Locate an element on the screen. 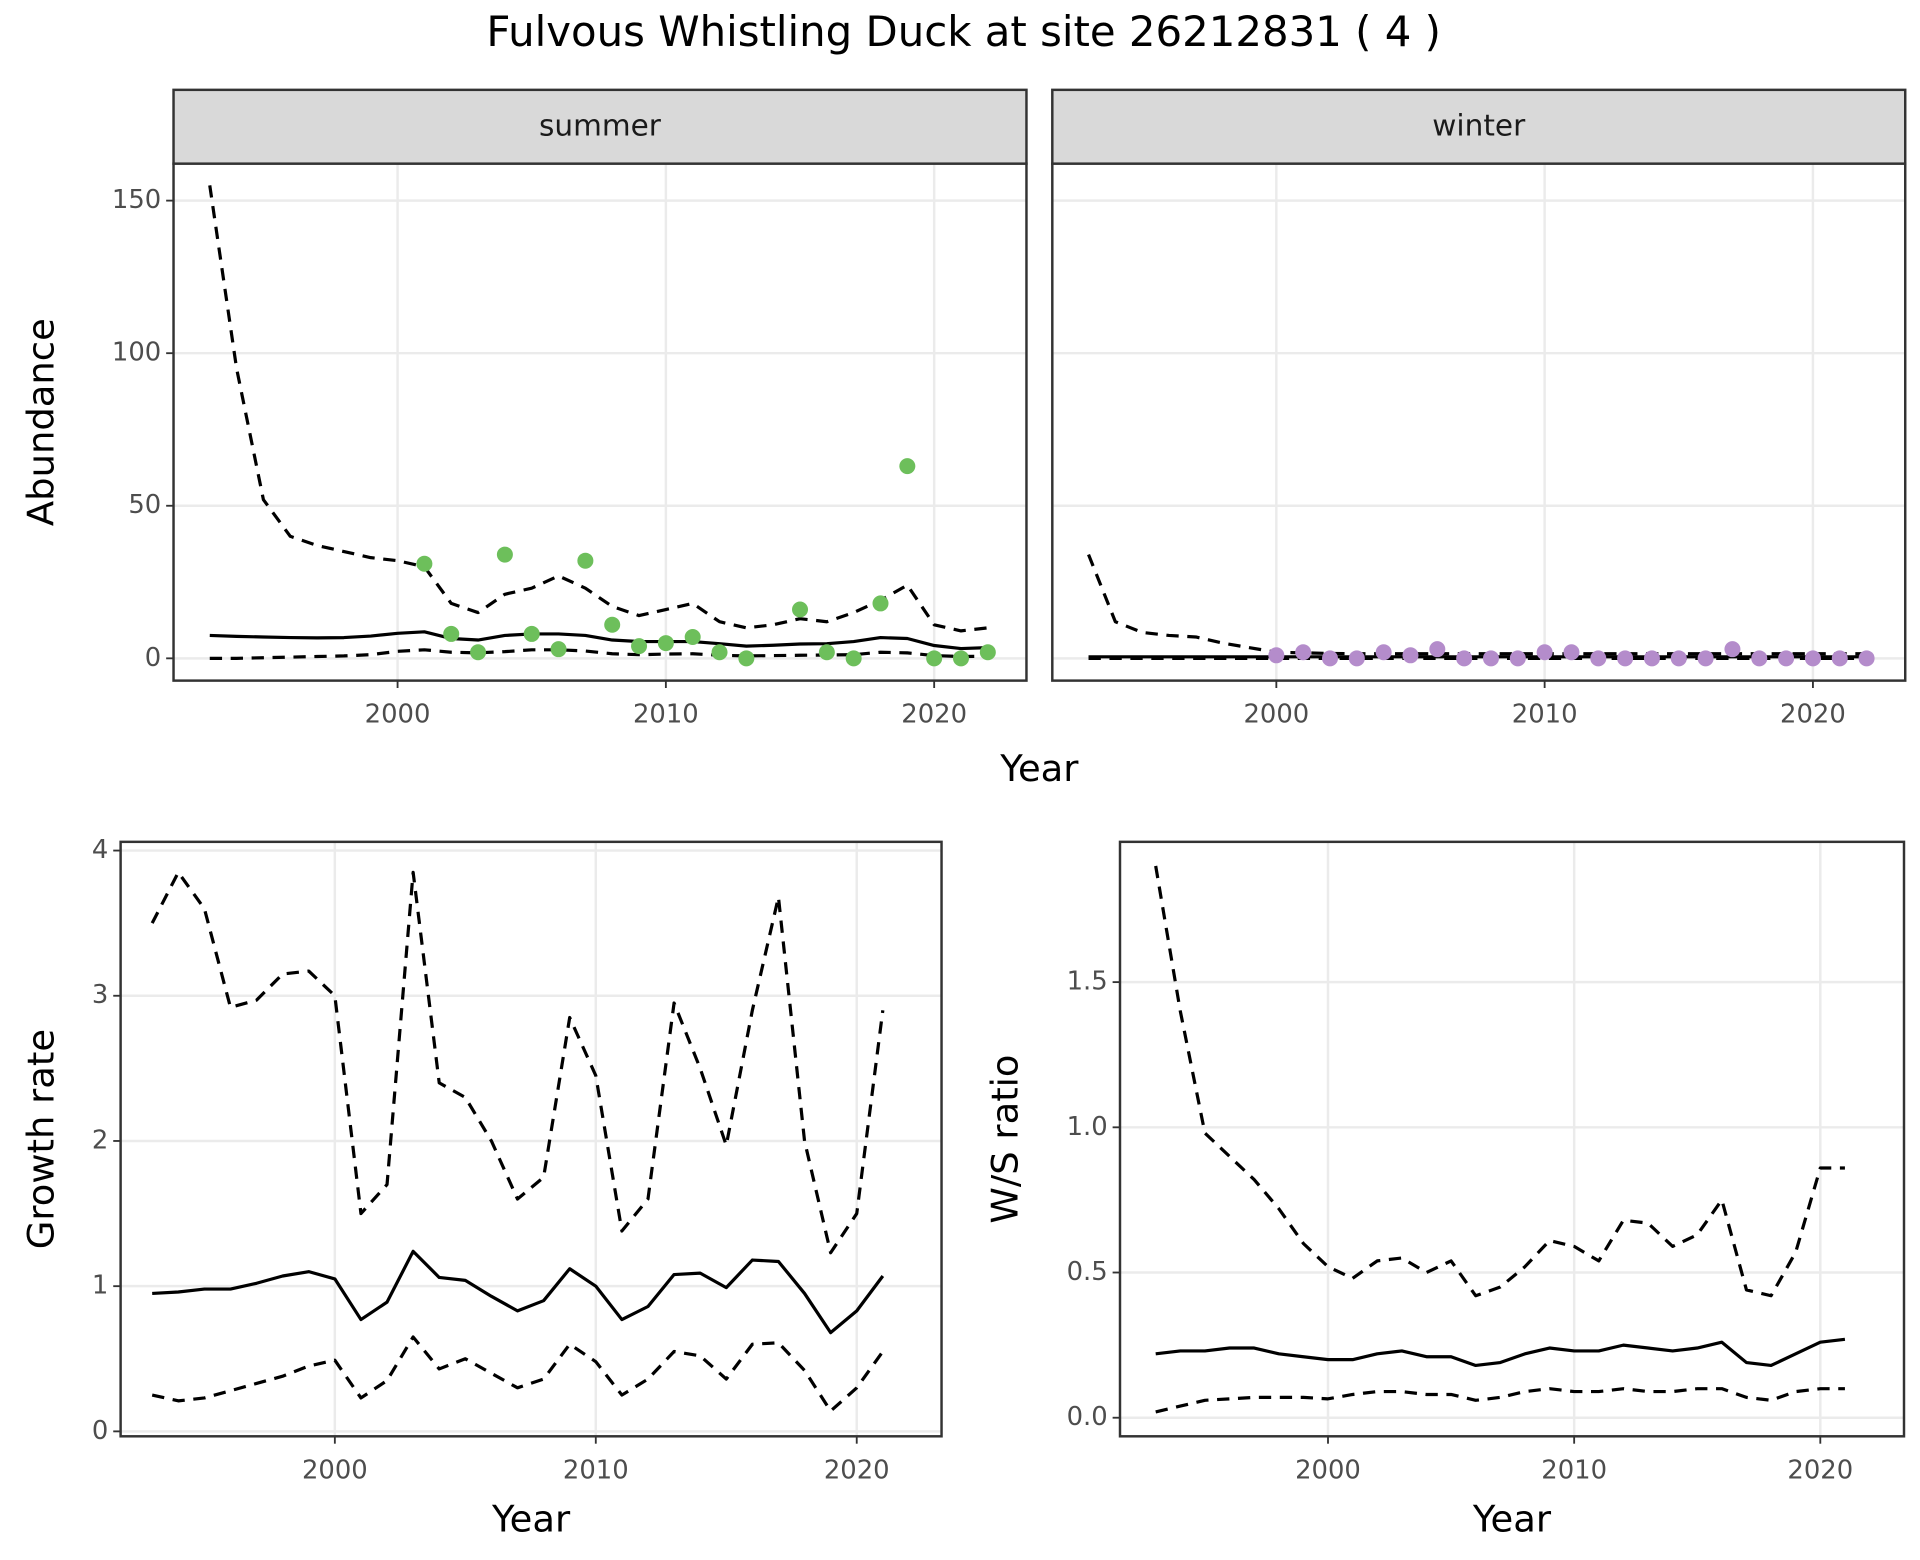 The height and width of the screenshot is (1560, 1920). y-tick-label: 1 is located at coordinates (100, 1286).